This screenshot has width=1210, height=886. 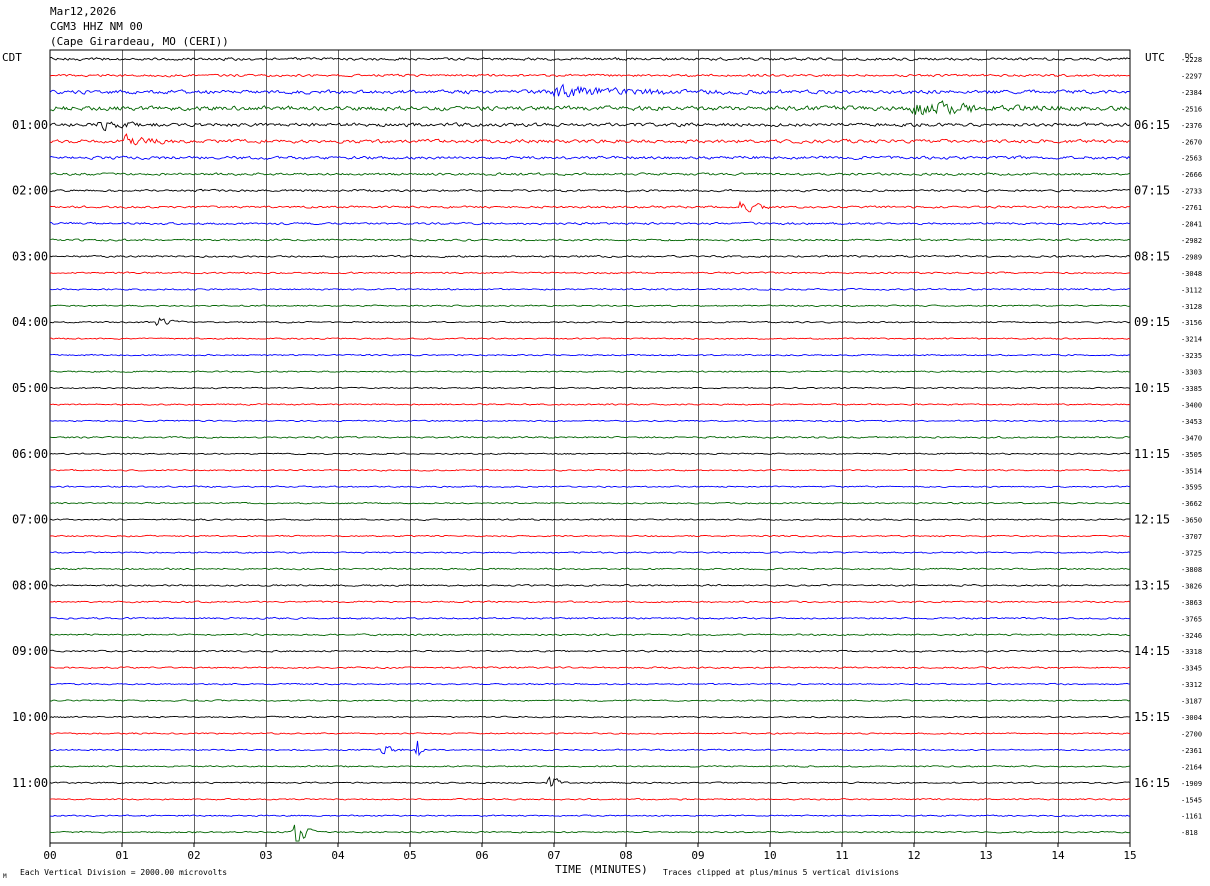 I want to click on utc-hour-label: 07:15, so click(x=1152, y=191).